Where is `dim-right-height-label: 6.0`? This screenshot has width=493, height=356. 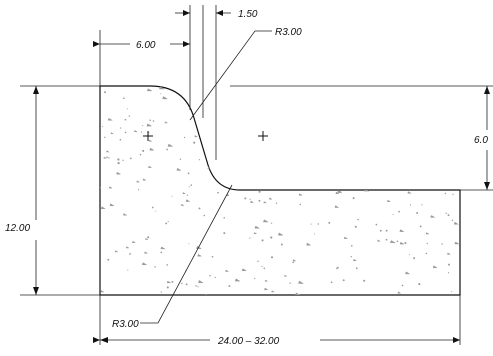 dim-right-height-label: 6.0 is located at coordinates (481, 140).